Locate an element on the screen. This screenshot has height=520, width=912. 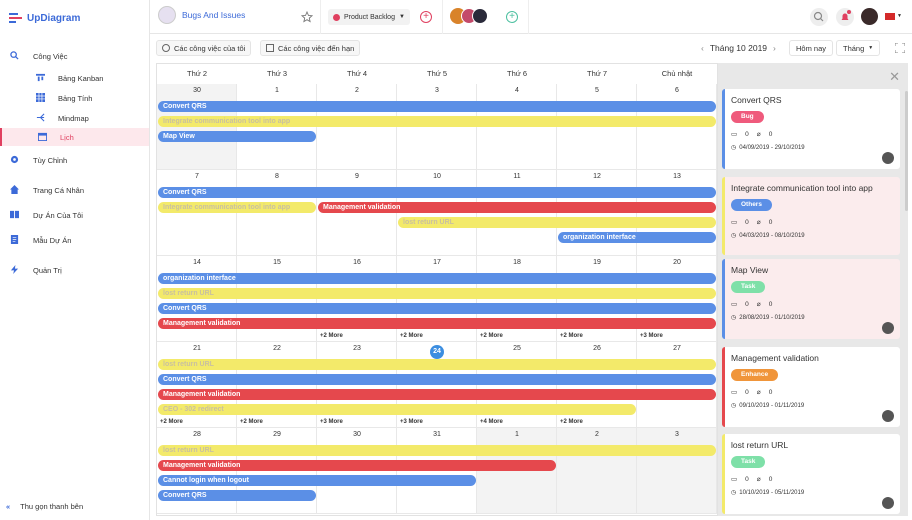
backlog-dropdown: Product Backlog ▼ is located at coordinates (369, 17).